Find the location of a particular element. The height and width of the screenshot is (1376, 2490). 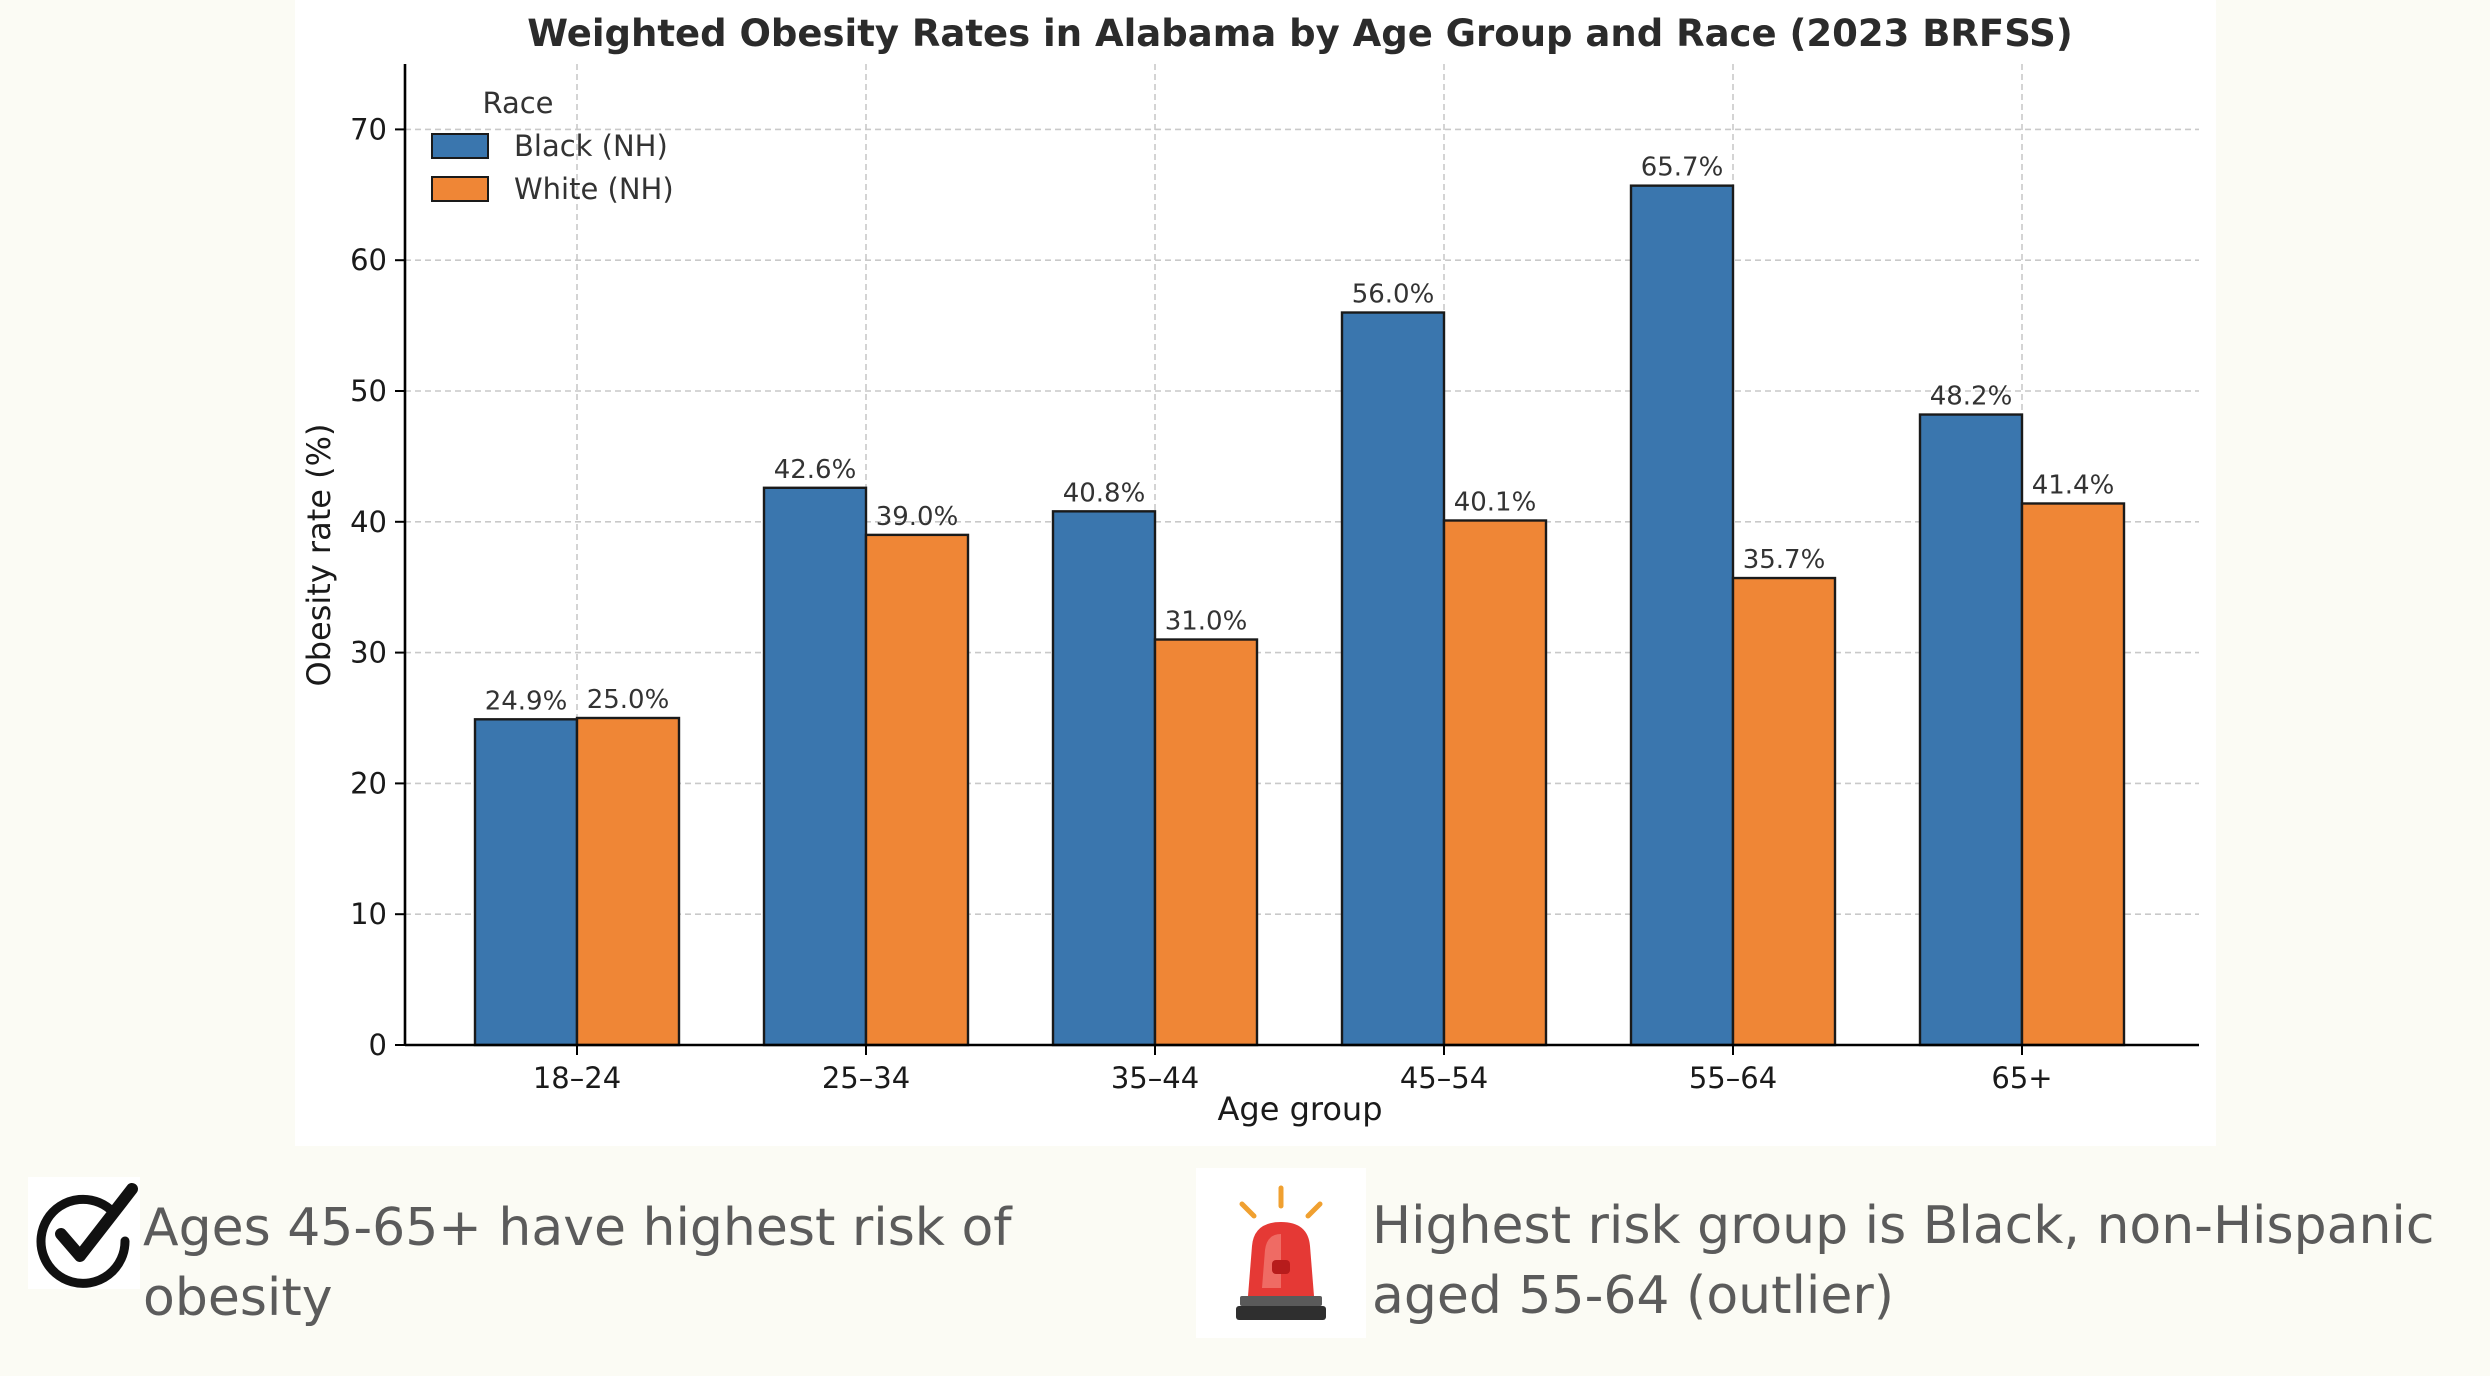

y-tick-label: 60 is located at coordinates (368, 260).